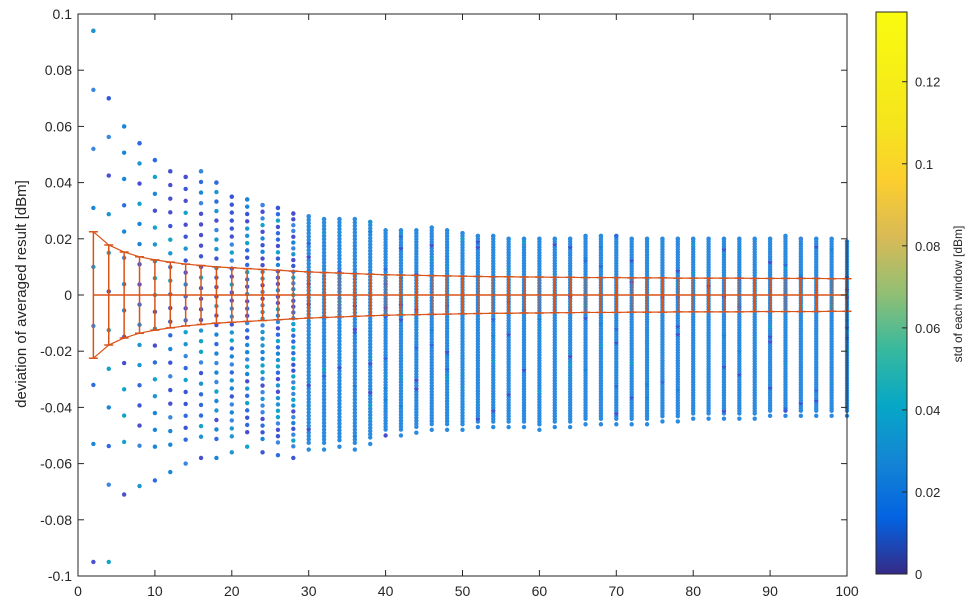 This screenshot has height=602, width=977. I want to click on colorbar-tick-label: 0.06, so click(927, 328).